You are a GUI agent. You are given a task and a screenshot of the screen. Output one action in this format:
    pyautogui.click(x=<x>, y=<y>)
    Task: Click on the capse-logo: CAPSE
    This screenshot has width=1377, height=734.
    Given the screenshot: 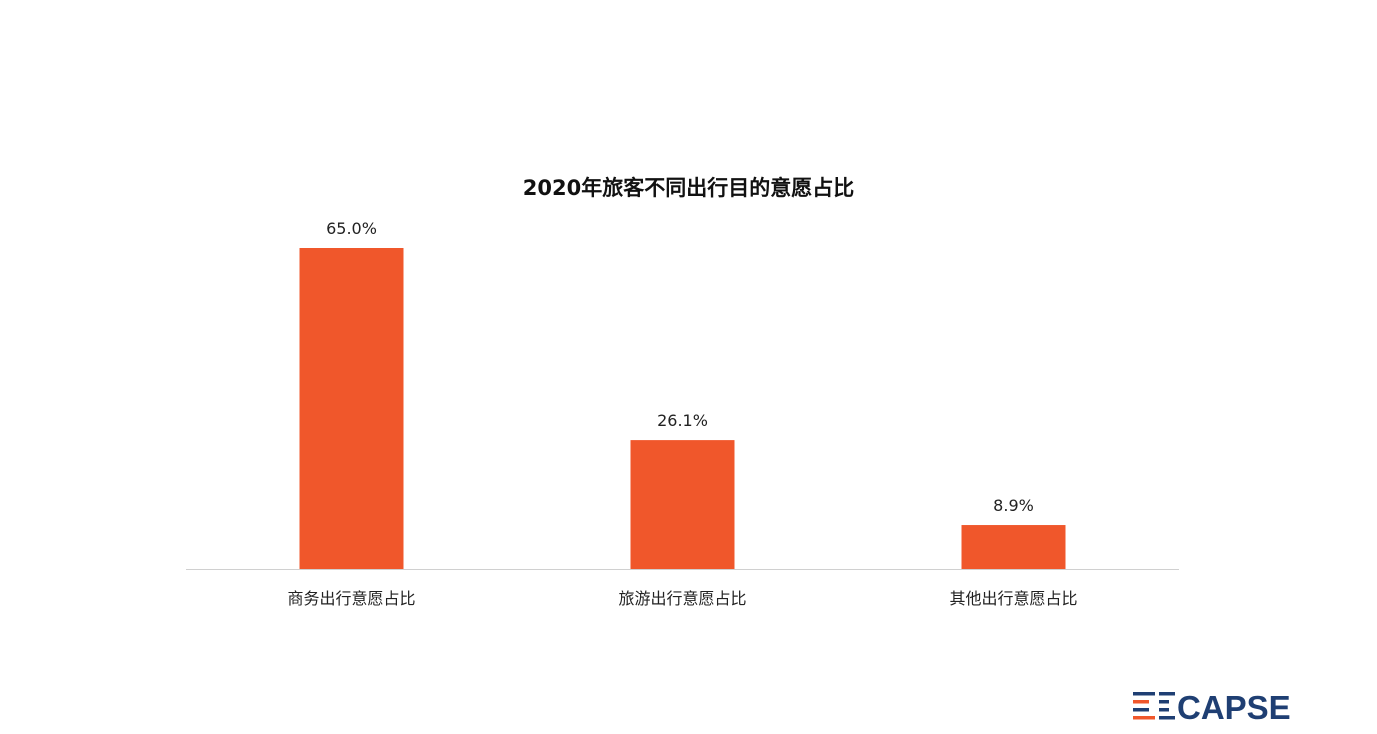 What is the action you would take?
    pyautogui.click(x=1212, y=707)
    